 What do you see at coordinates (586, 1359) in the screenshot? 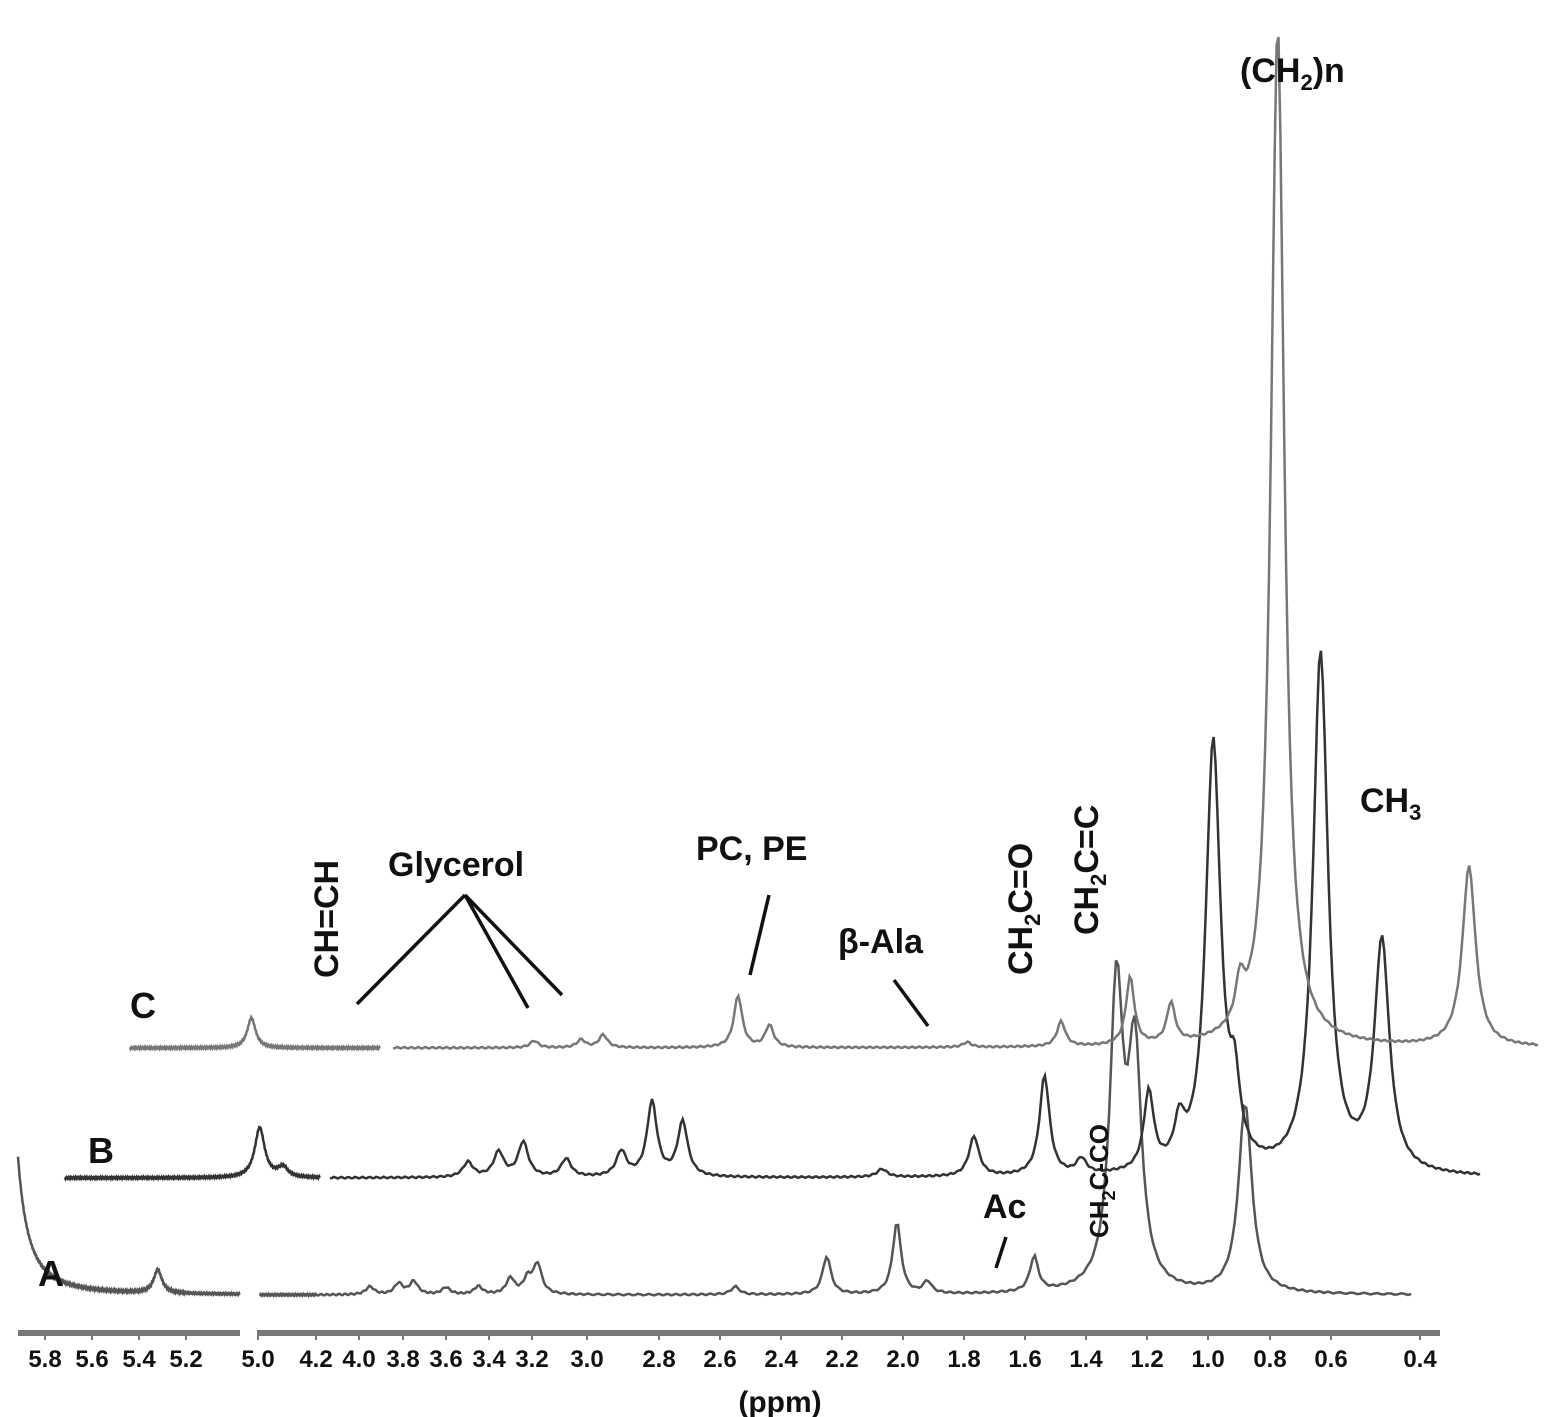
I see `x-tick-3.0: 3.0` at bounding box center [586, 1359].